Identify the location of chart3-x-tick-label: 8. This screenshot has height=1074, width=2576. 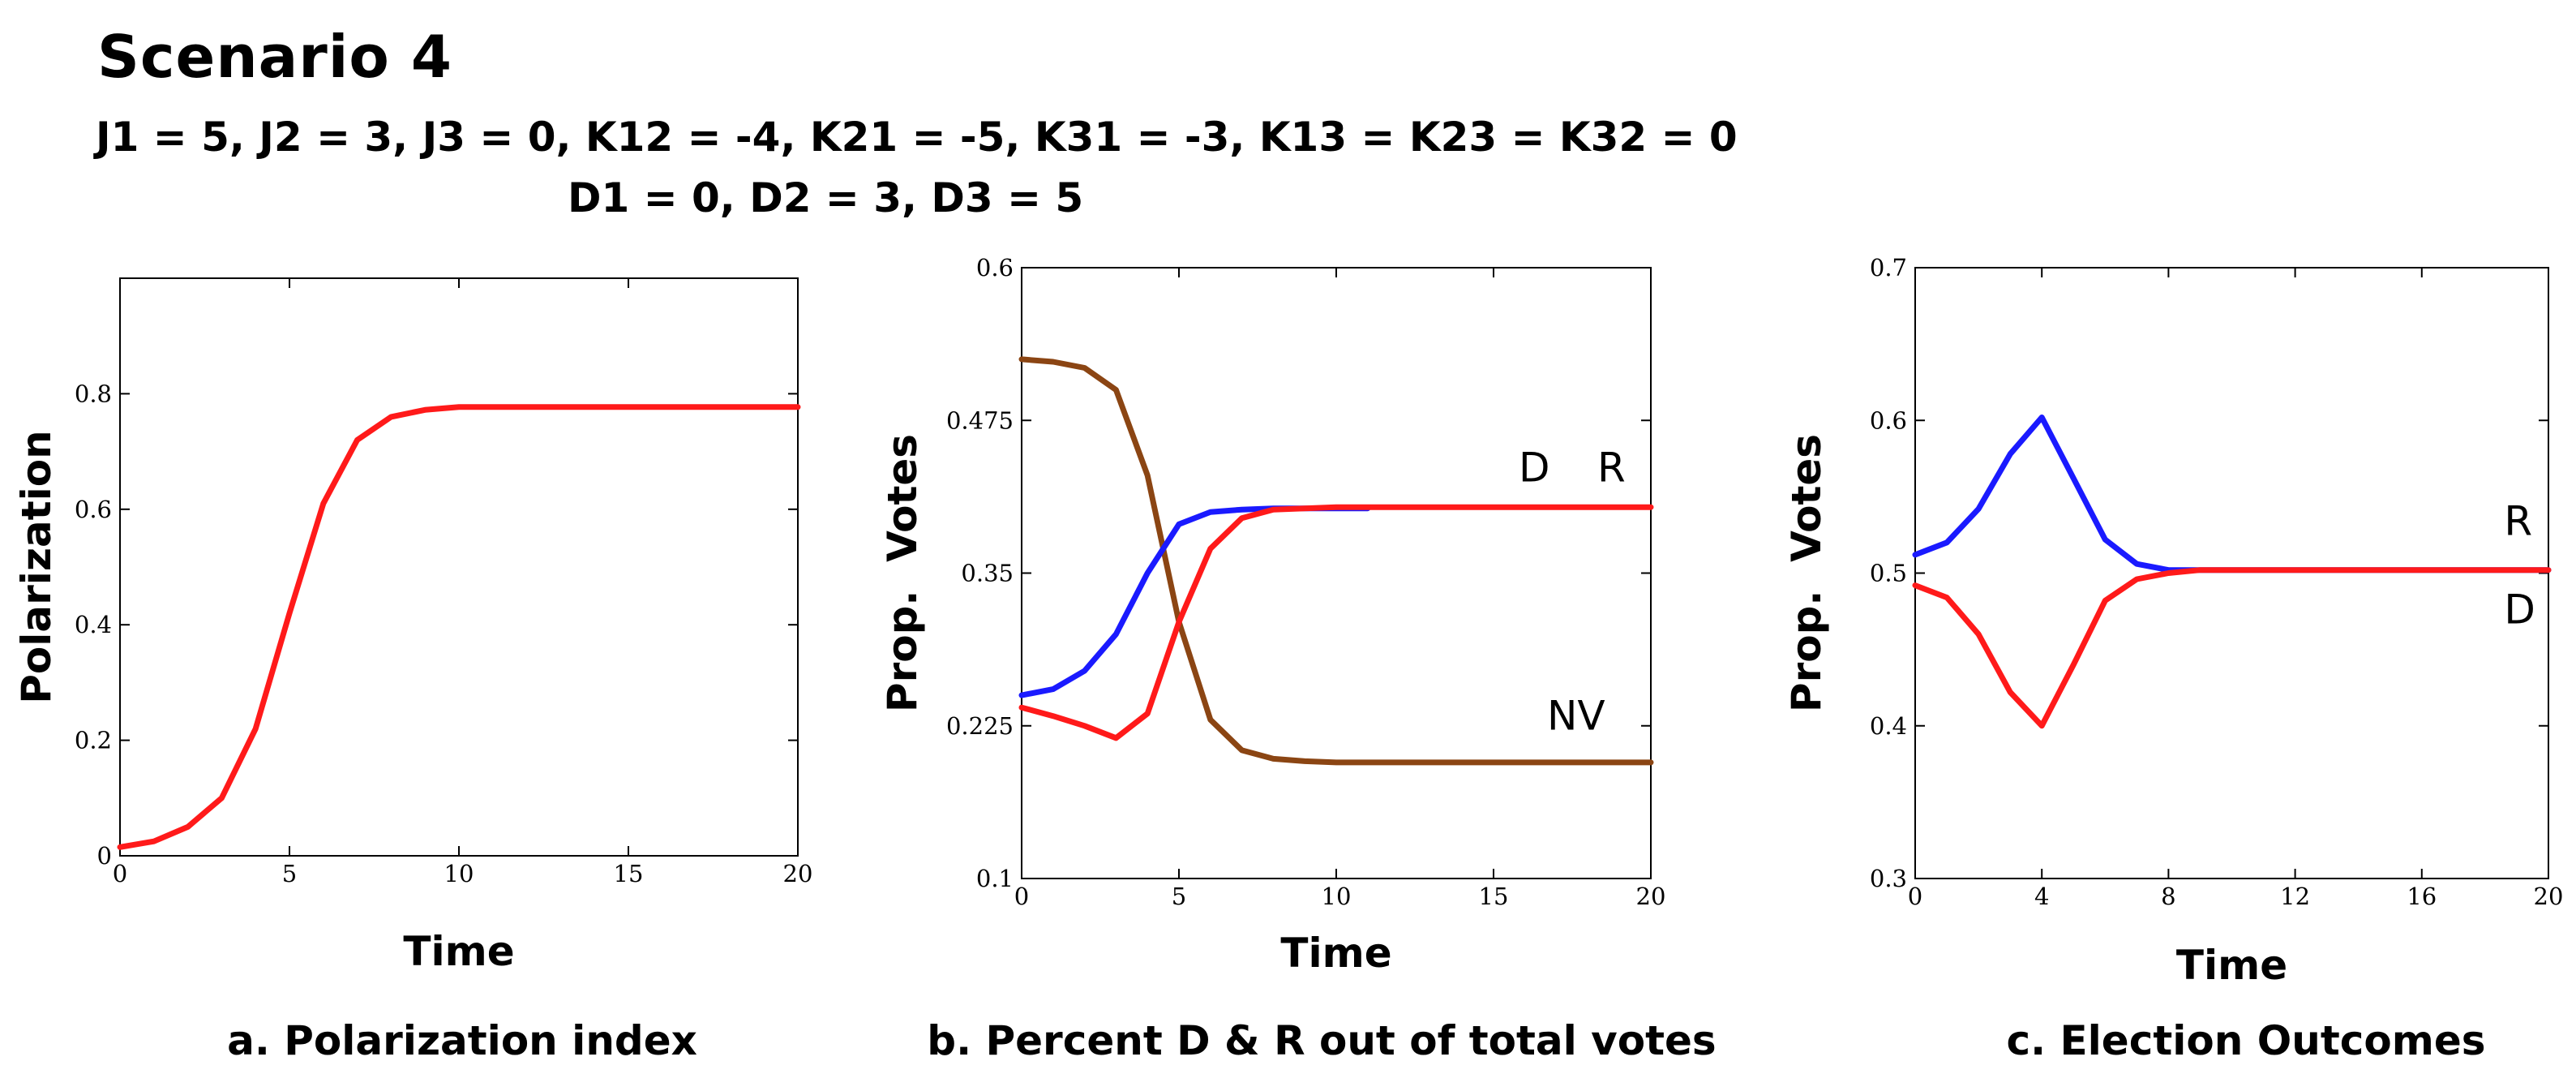
(2168, 896).